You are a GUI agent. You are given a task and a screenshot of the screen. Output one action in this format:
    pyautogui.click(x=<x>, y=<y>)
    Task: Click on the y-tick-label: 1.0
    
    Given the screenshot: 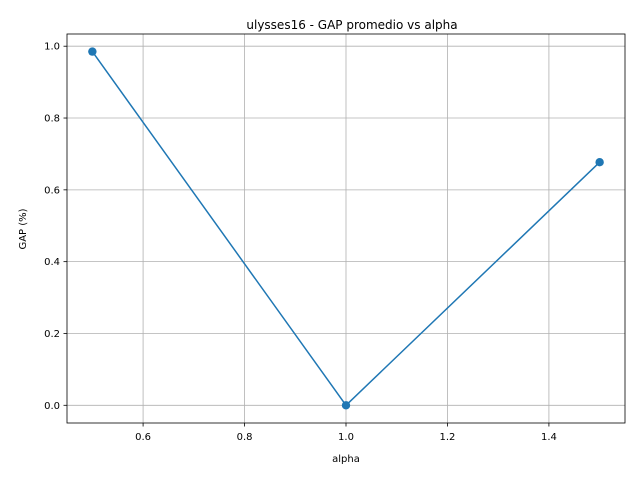 What is the action you would take?
    pyautogui.click(x=52, y=47)
    